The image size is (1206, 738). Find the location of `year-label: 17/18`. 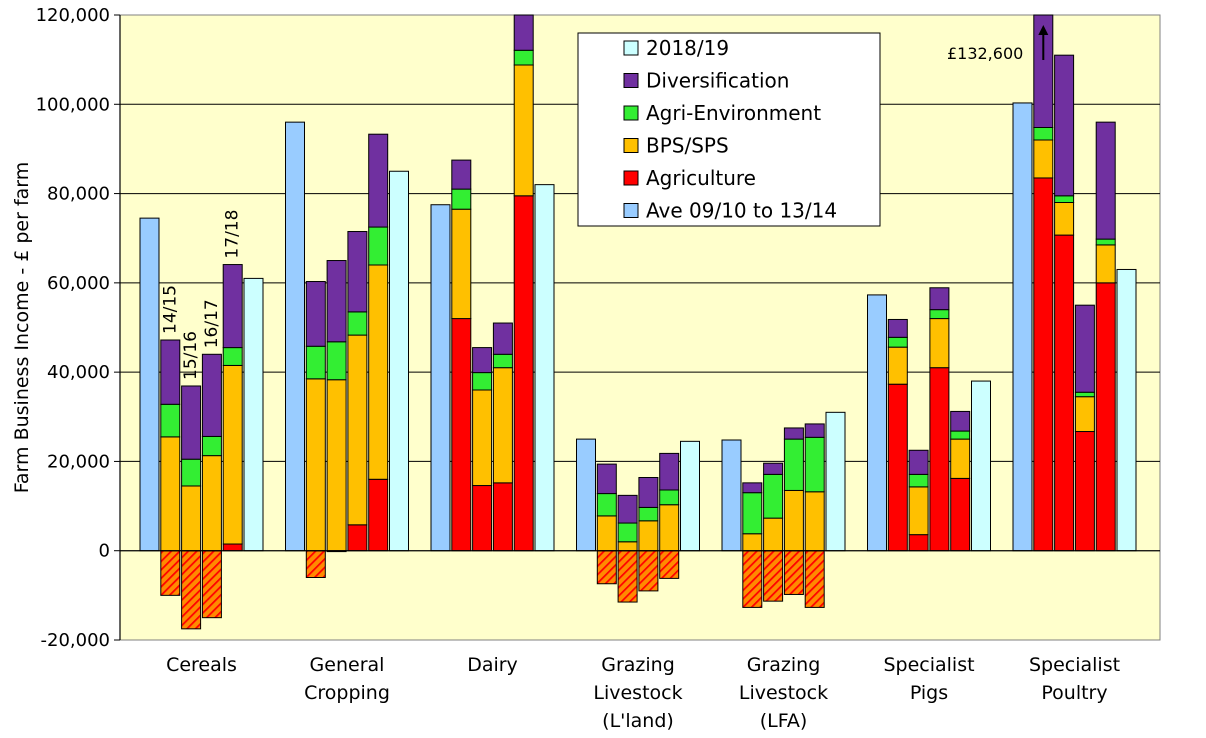

year-label: 17/18 is located at coordinates (233, 234).